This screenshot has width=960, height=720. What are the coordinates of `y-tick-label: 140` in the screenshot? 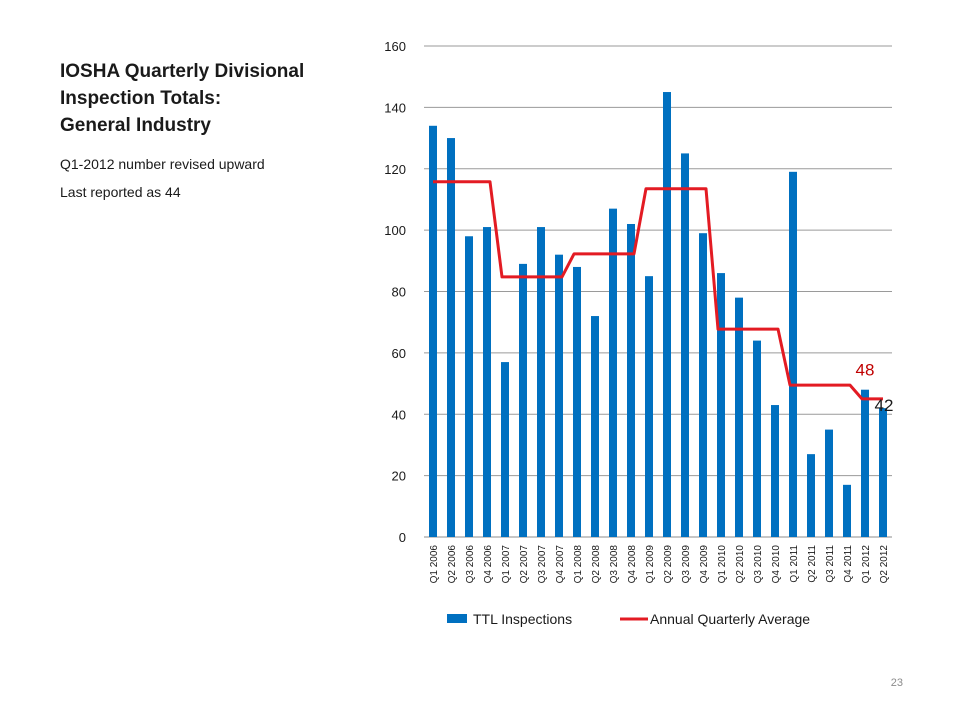 It's located at (395, 107).